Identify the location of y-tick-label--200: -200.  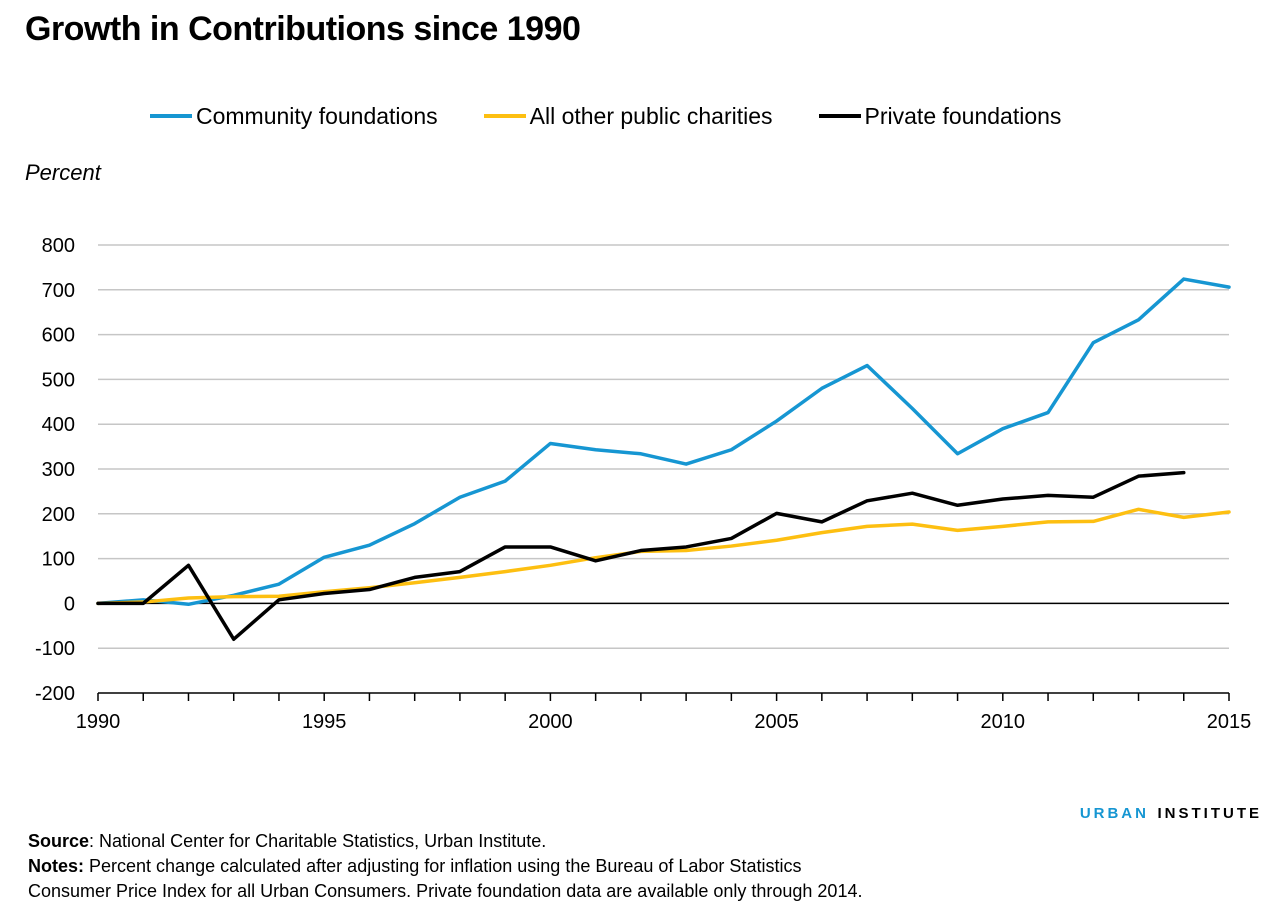
(55, 694).